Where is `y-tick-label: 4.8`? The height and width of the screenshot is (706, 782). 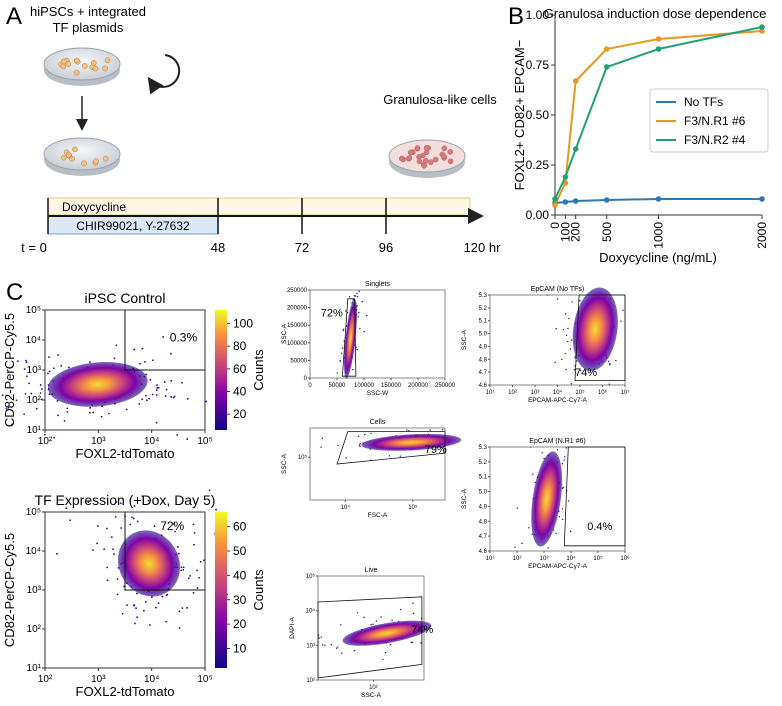
y-tick-label: 4.8 is located at coordinates (483, 522).